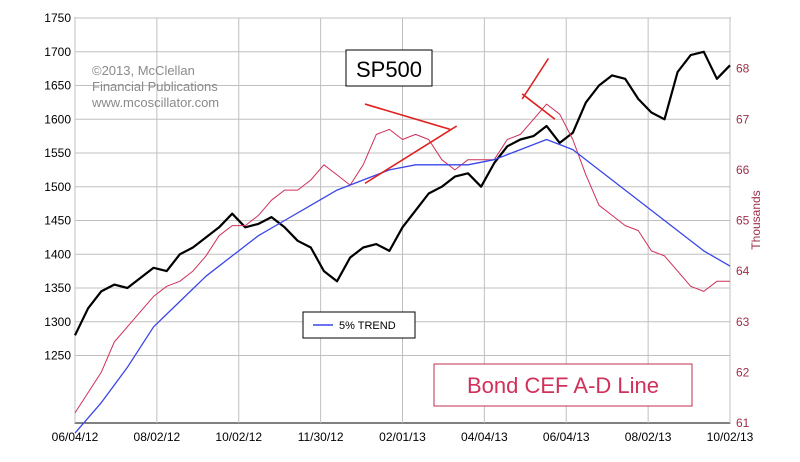 This screenshot has width=800, height=462. I want to click on sp500-title-box: SP500, so click(389, 68).